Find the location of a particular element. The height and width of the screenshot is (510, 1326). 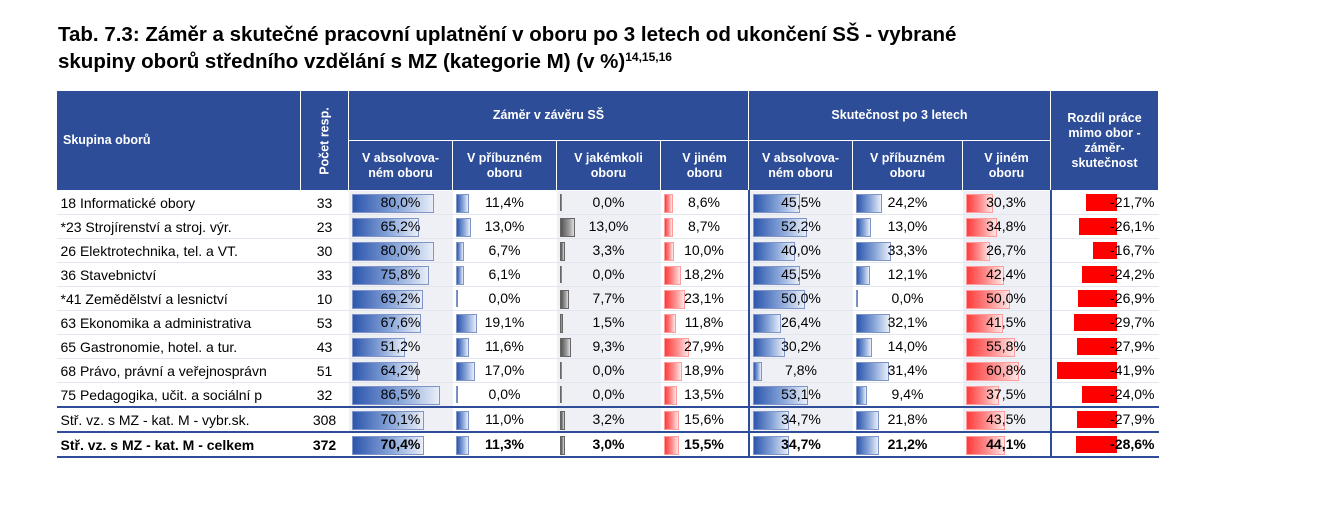

row-group-name: 63 Ekonomika a administrativa is located at coordinates (178, 322).